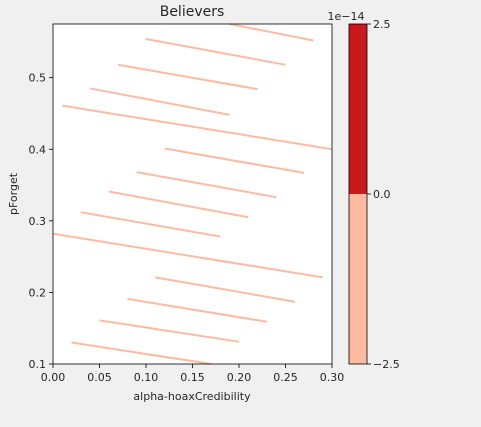 Image resolution: width=481 pixels, height=427 pixels. What do you see at coordinates (285, 377) in the screenshot?
I see `x-tick-label: 0.25` at bounding box center [285, 377].